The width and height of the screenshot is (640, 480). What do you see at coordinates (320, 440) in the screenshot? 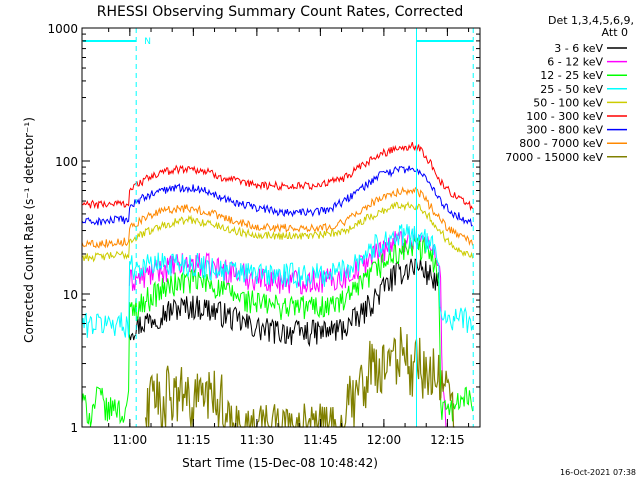
I see `x-tick-label: 11:45` at bounding box center [320, 440].